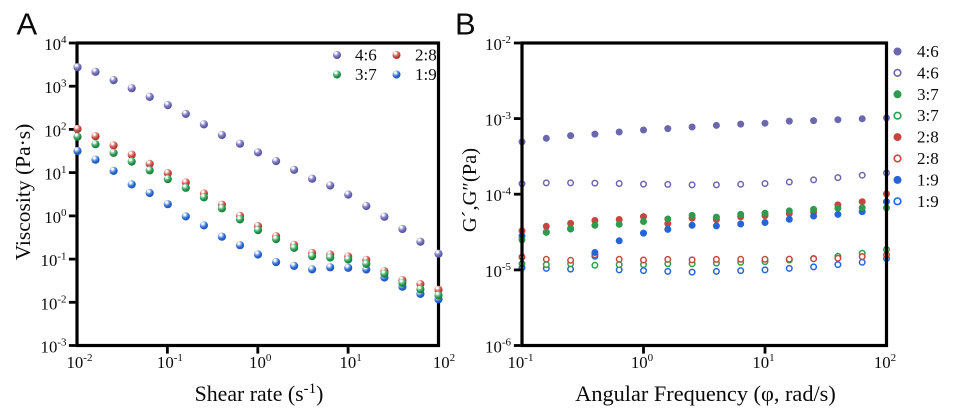 The width and height of the screenshot is (955, 419). What do you see at coordinates (465, 24) in the screenshot?
I see `svg-text: B` at bounding box center [465, 24].